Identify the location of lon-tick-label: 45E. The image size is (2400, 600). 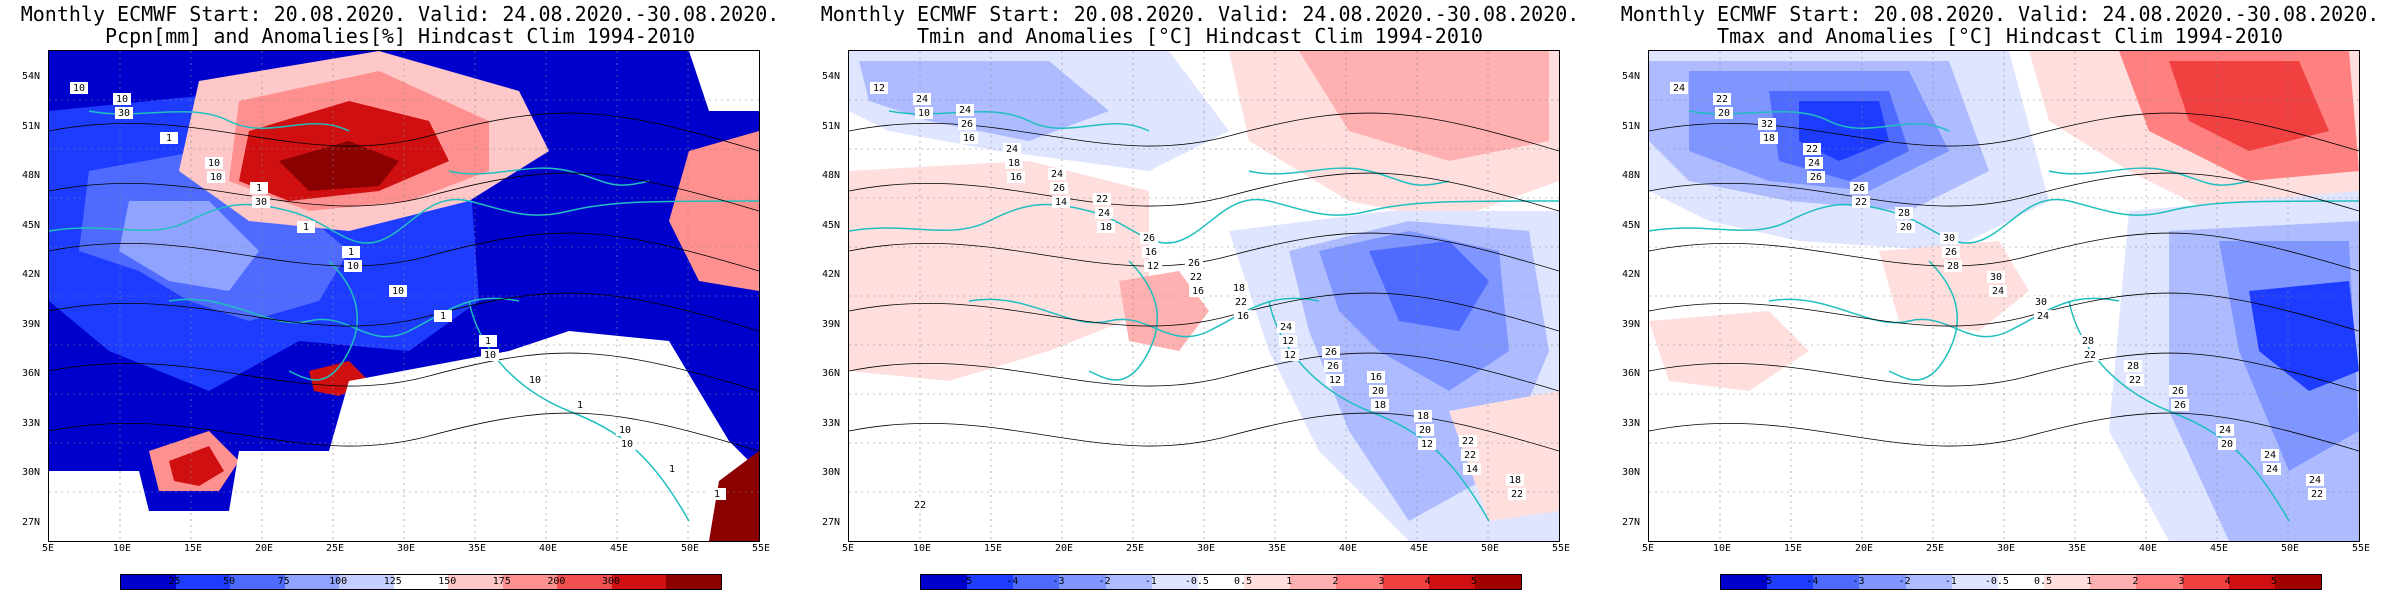
(2219, 548).